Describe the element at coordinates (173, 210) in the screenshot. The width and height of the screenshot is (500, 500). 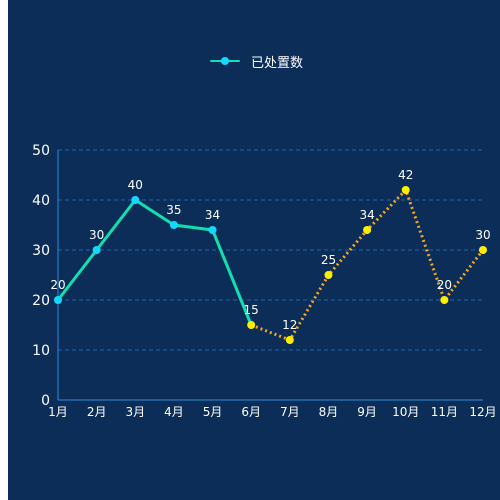
I see `data-label: 35` at that location.